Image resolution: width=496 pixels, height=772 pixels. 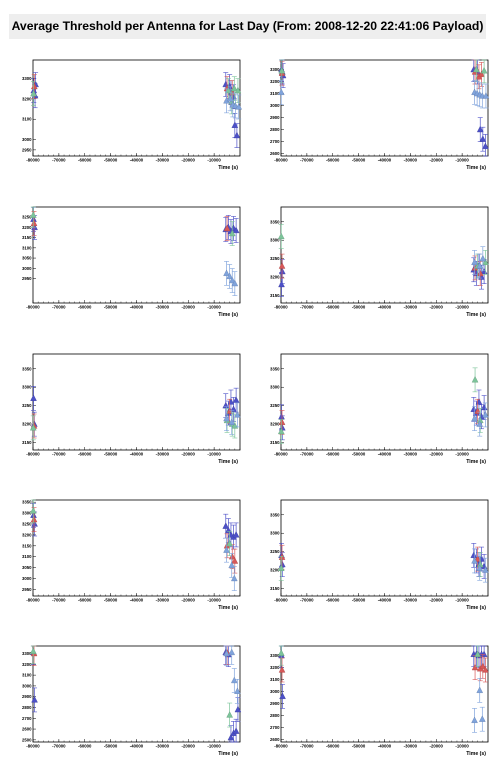 I want to click on y-tick-label: 2950, so click(x=27, y=589).